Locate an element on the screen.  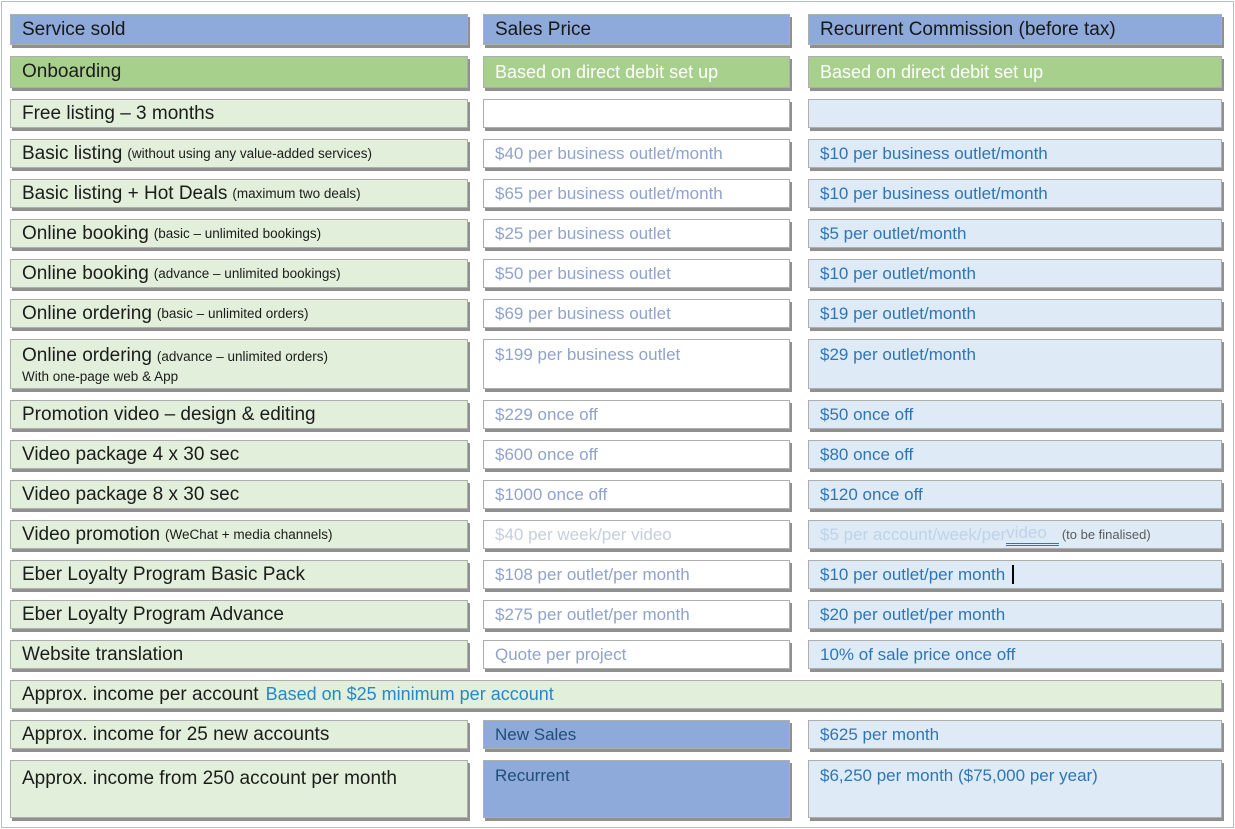
commission-cell: $50 once off is located at coordinates (1015, 414).